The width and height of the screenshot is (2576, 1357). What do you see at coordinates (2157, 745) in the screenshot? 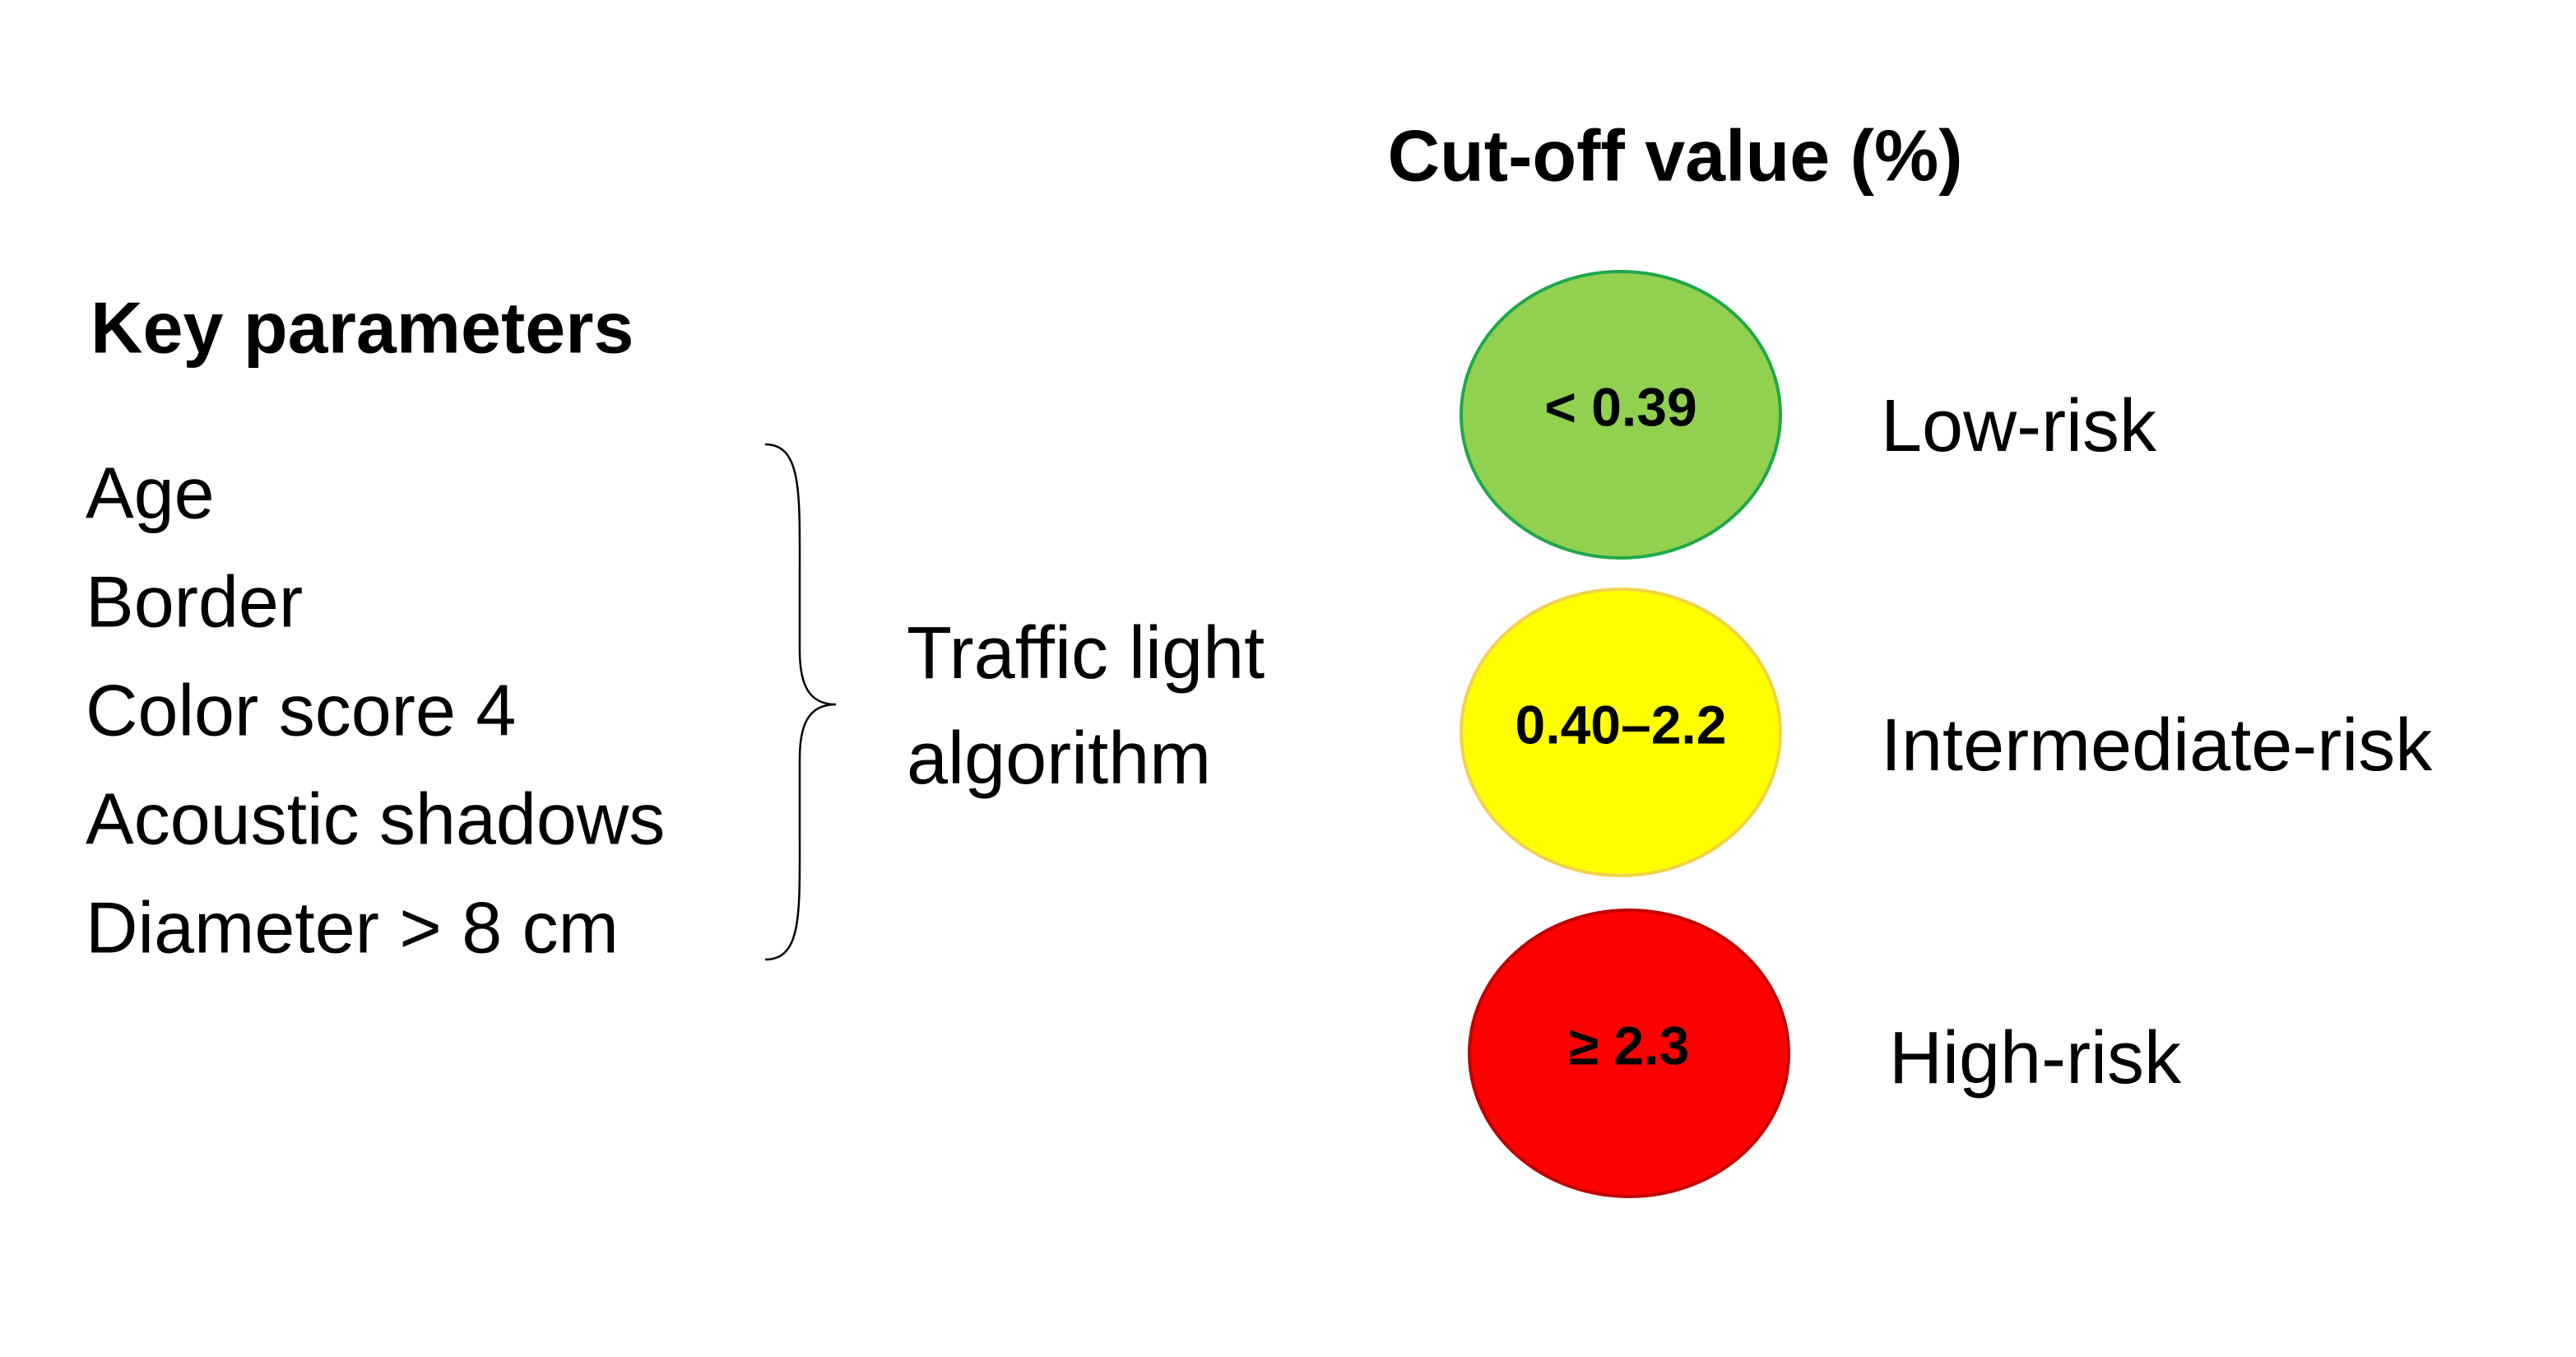
I see `risk-label: Intermediate-risk` at bounding box center [2157, 745].